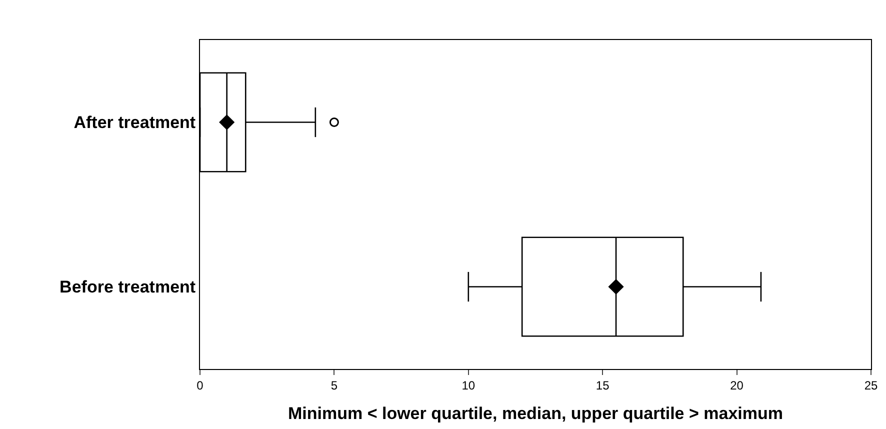 The width and height of the screenshot is (886, 429). Describe the element at coordinates (603, 385) in the screenshot. I see `x-tick-label: 15` at that location.